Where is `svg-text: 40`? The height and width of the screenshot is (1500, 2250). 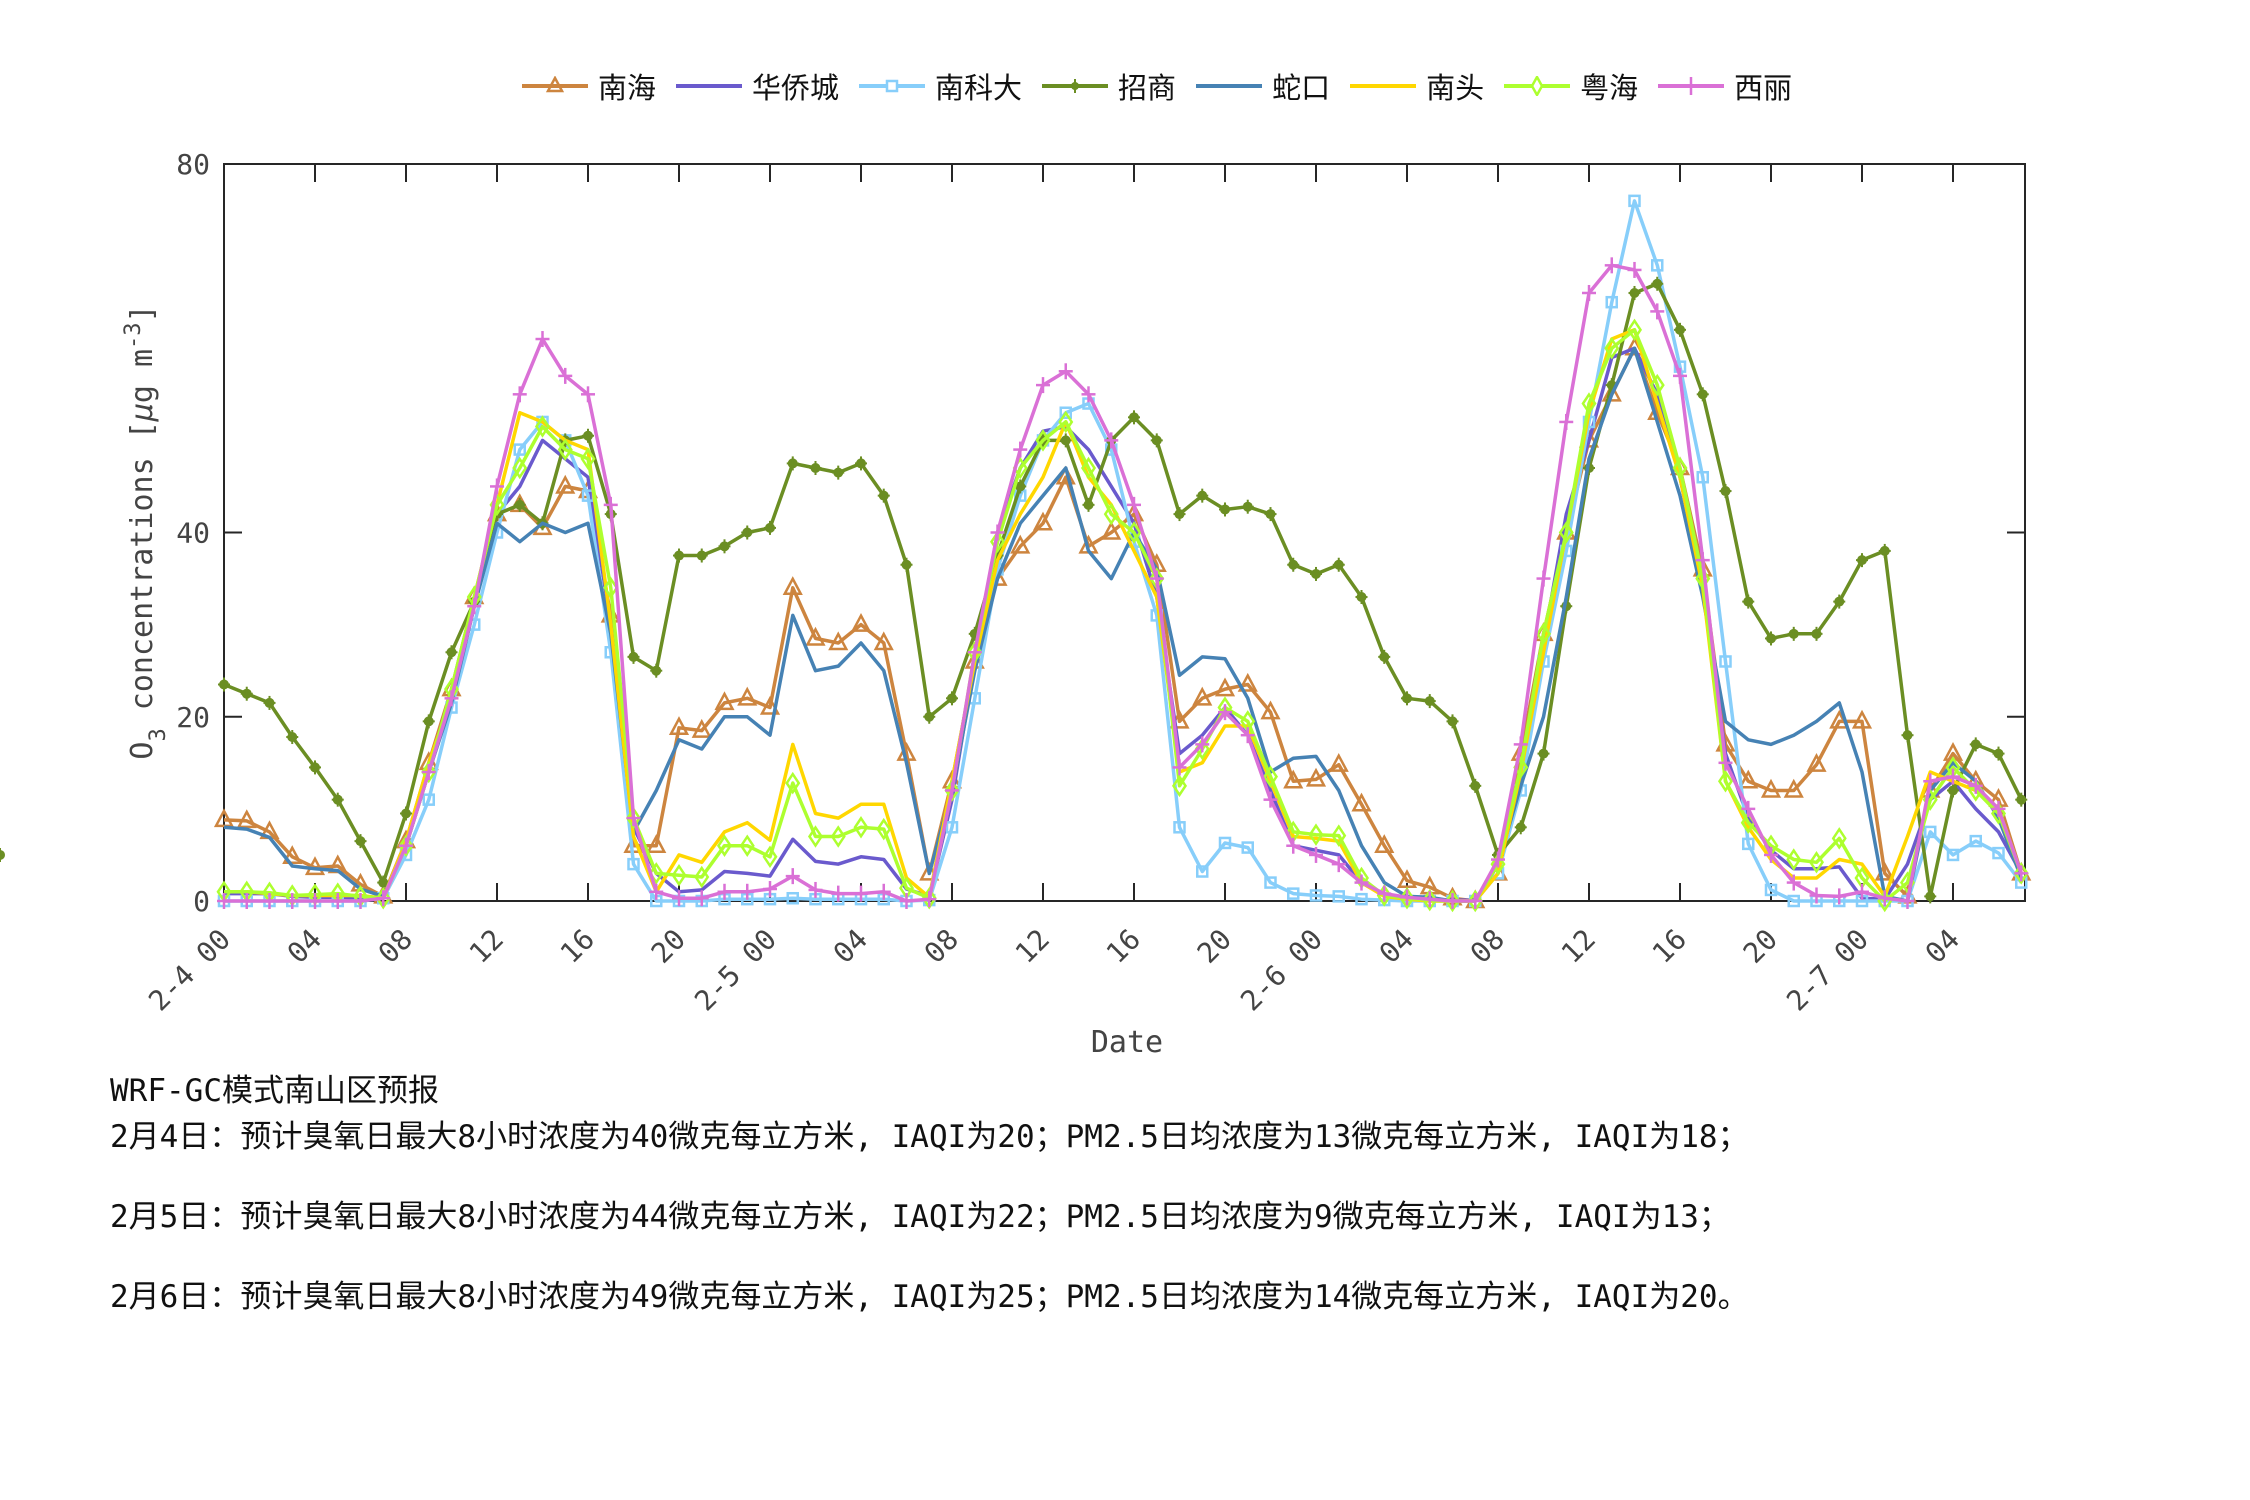 svg-text: 40 is located at coordinates (193, 533).